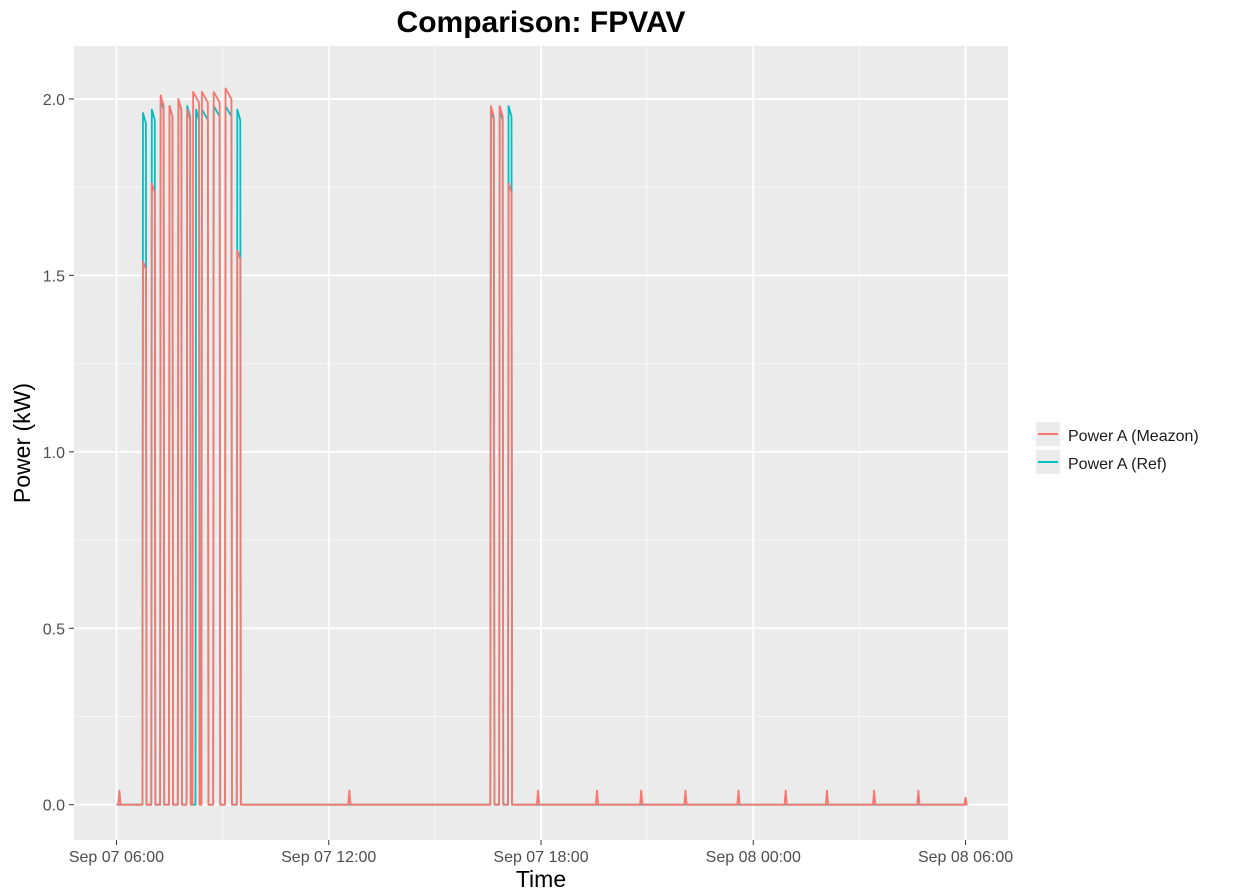 Image resolution: width=1236 pixels, height=892 pixels. Describe the element at coordinates (541, 879) in the screenshot. I see `x-axis-title: Time` at that location.